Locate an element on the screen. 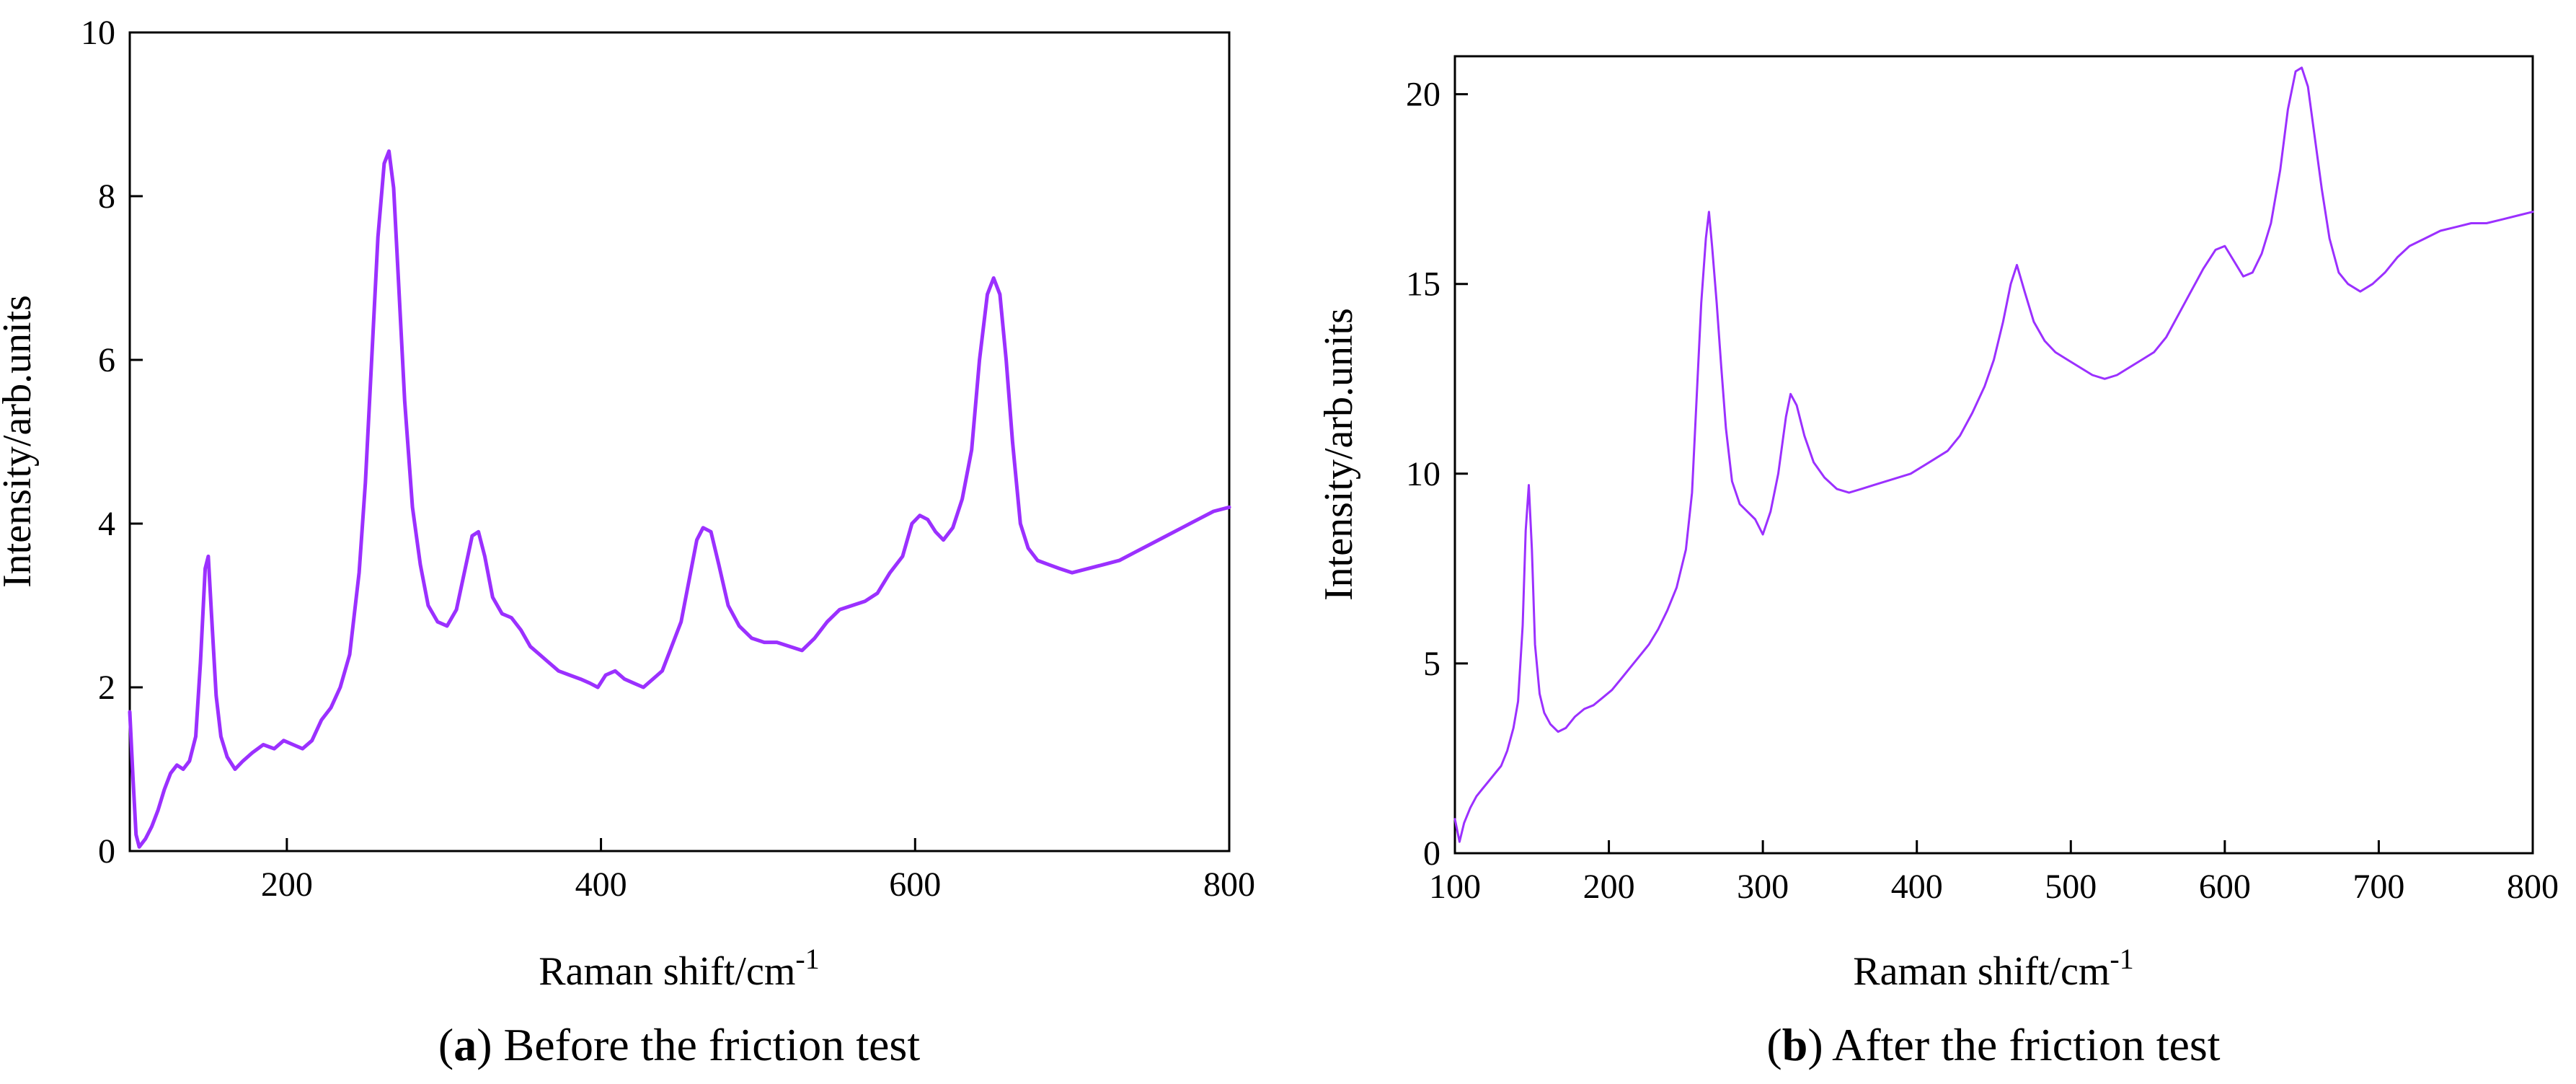  panel-a-caption: (a) Before the friction test is located at coordinates (679, 1044).